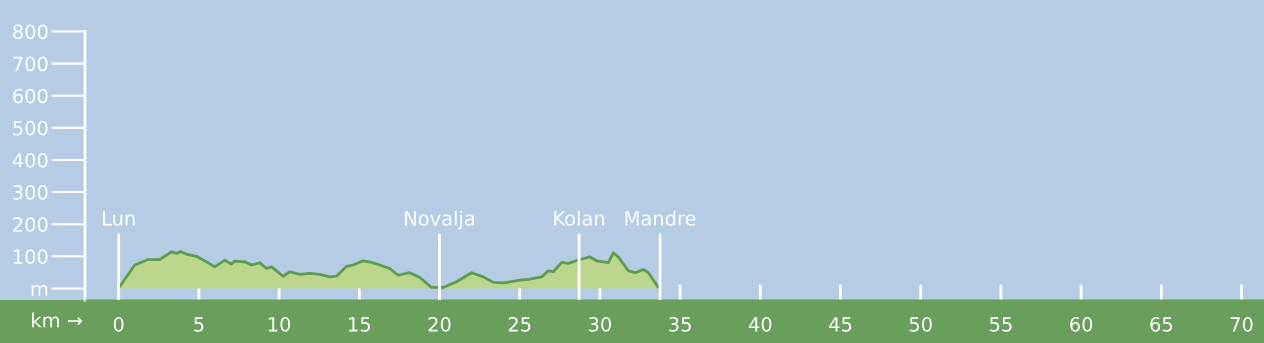 The height and width of the screenshot is (343, 1264). Describe the element at coordinates (30, 224) in the screenshot. I see `y-tick-label: 200` at that location.